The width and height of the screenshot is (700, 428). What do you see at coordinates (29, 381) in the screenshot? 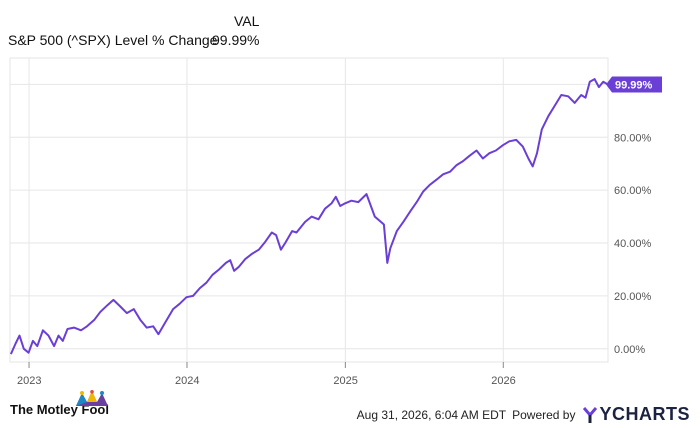
I see `x-tick-label: 2023` at bounding box center [29, 381].